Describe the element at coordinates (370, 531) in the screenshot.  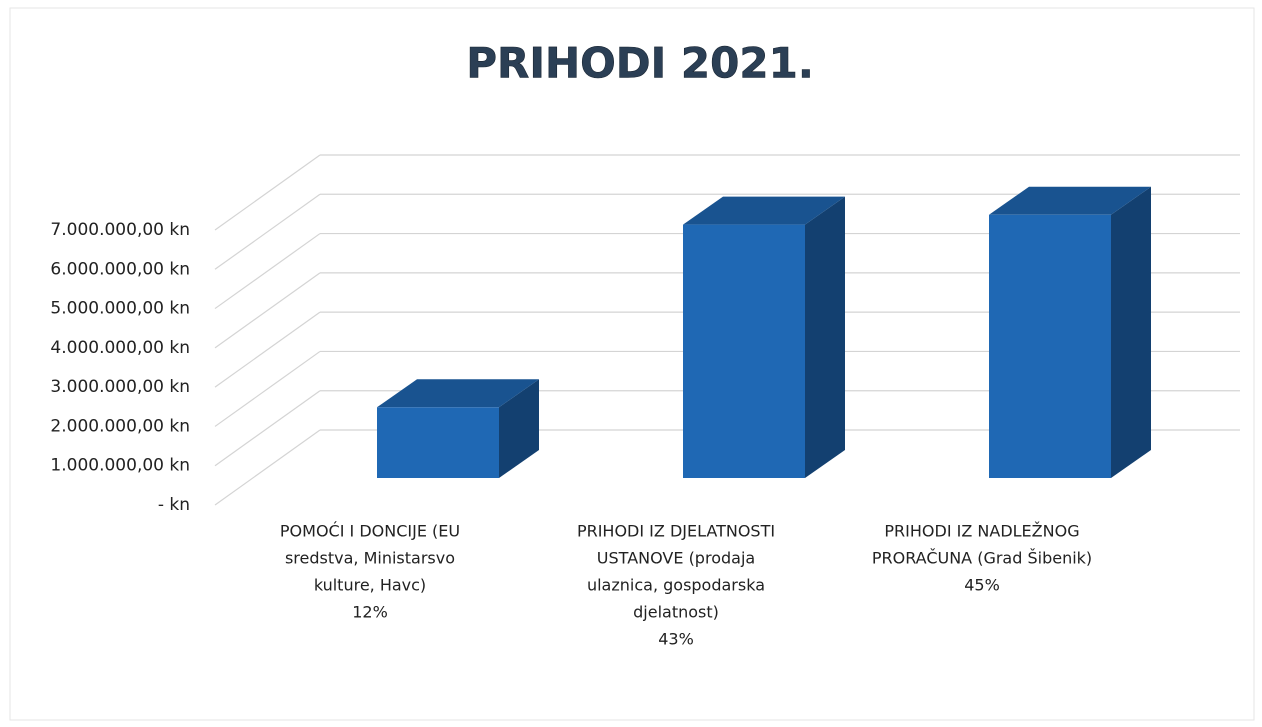
I see `x-tick-label: POMOĆI I DONCIJE (EU` at that location.